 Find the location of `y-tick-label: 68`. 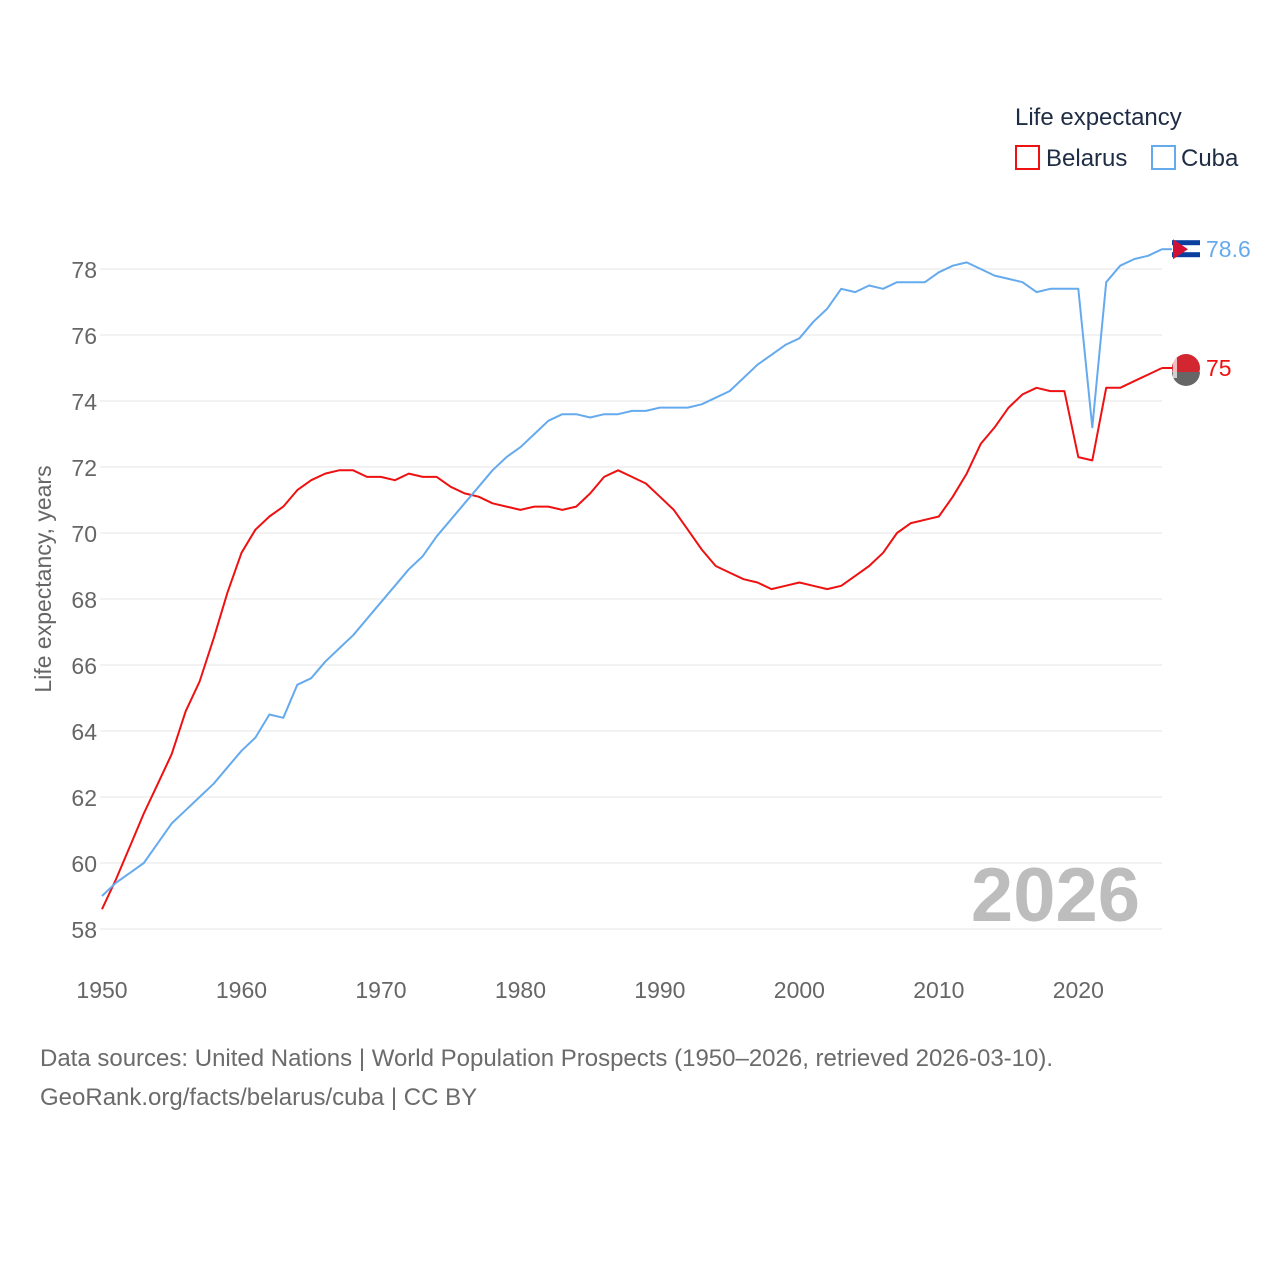

y-tick-label: 68 is located at coordinates (84, 600).